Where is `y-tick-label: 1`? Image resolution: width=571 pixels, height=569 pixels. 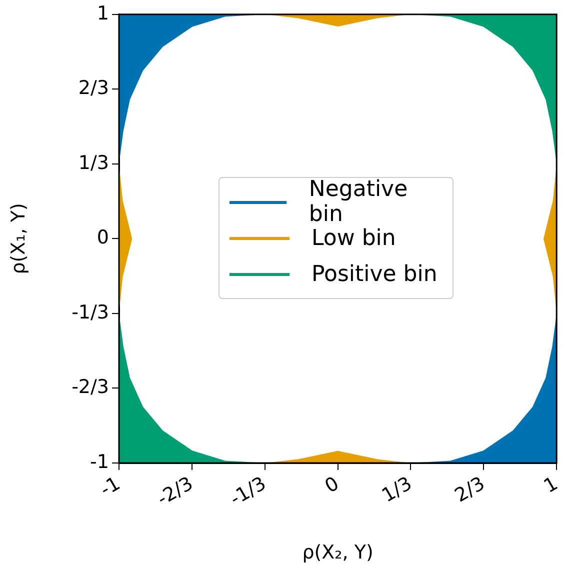
y-tick-label: 1 is located at coordinates (102, 13).